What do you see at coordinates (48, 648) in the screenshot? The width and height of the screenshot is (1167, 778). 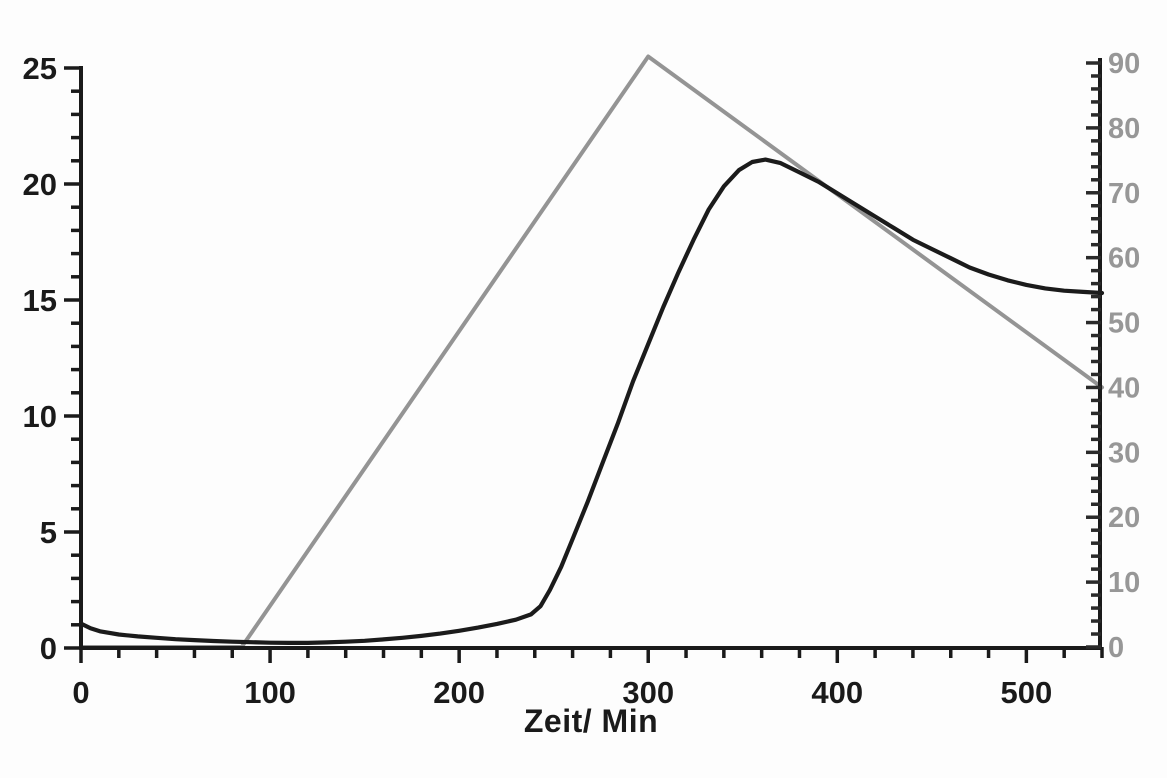 I see `left-y-tick-label: 0` at bounding box center [48, 648].